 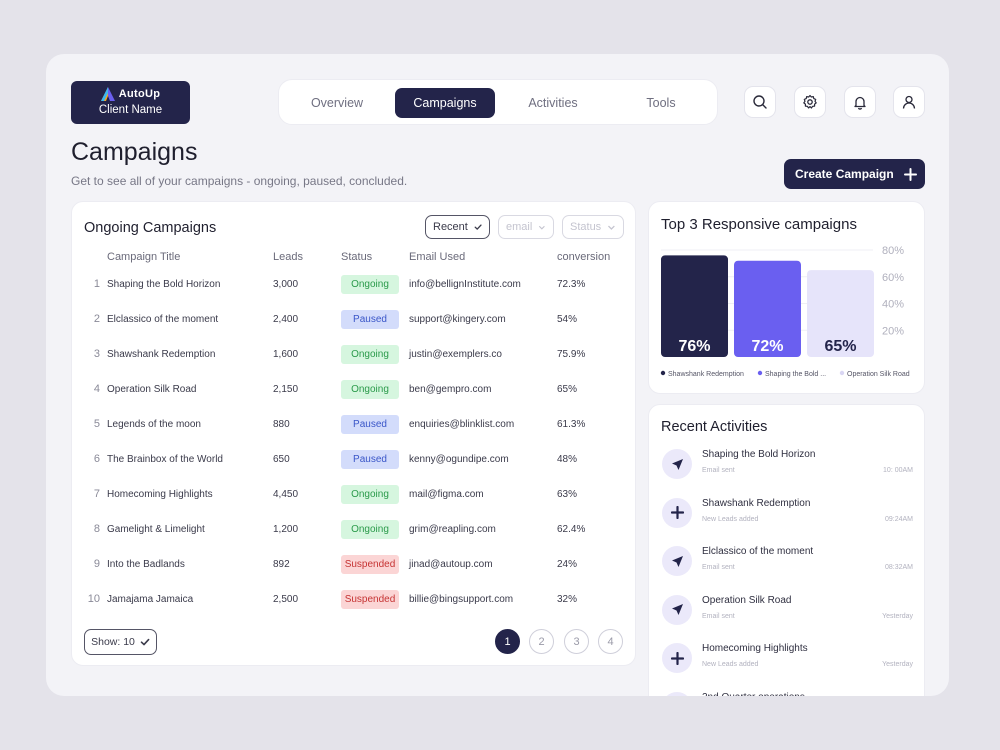 I want to click on row-number: 3, so click(x=96, y=354).